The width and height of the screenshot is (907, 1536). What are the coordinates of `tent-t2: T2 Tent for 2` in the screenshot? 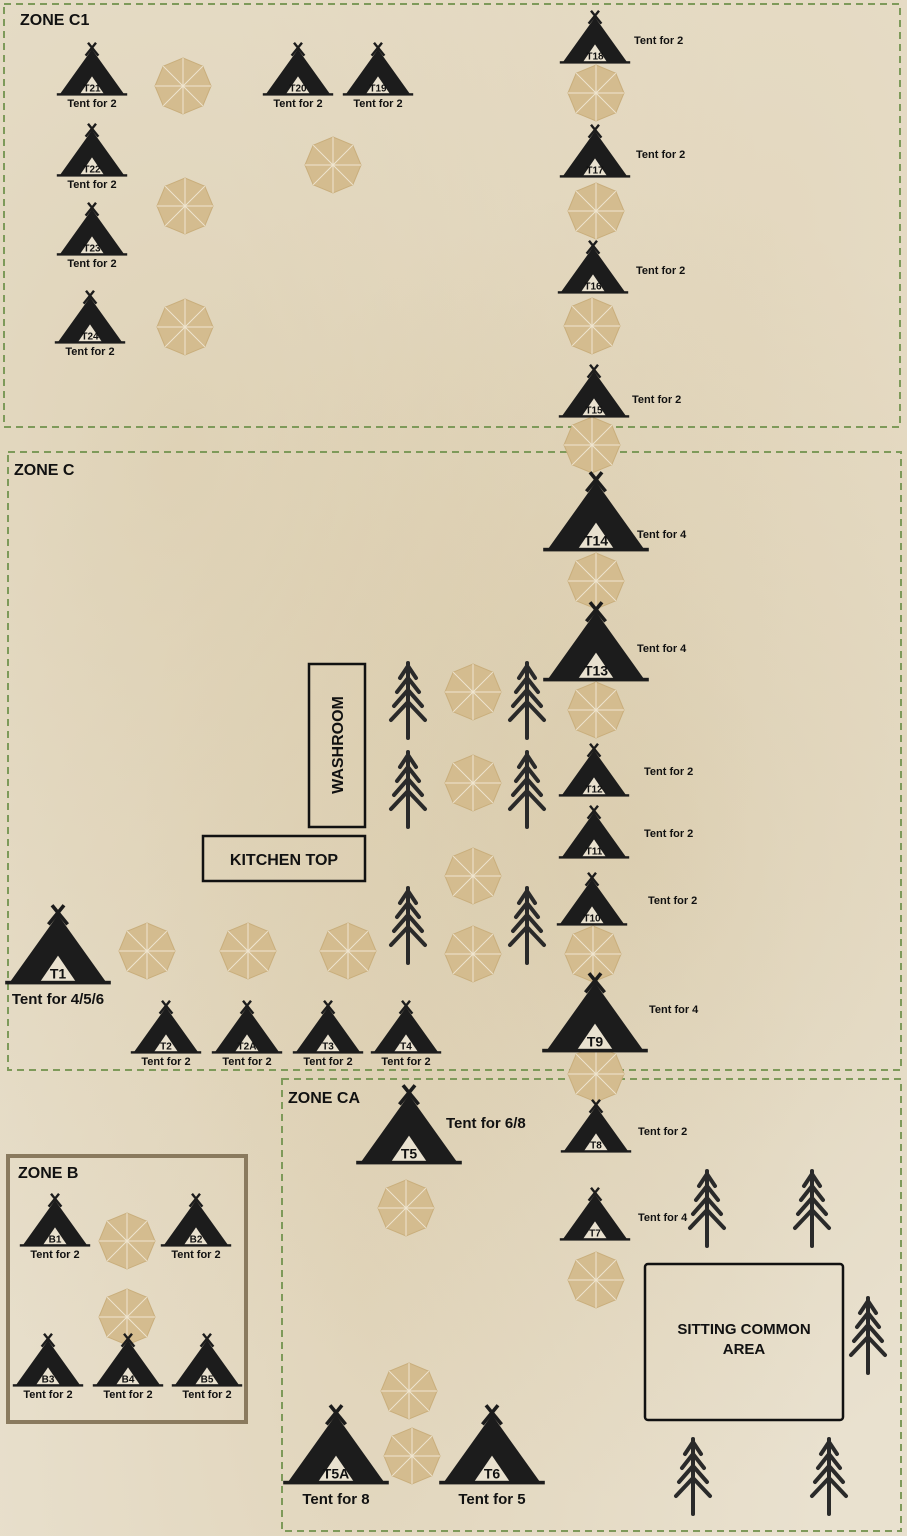 It's located at (166, 1033).